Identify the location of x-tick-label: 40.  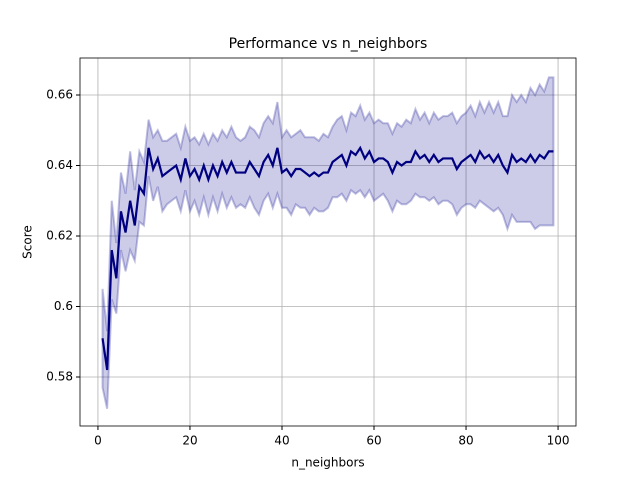
(281, 441).